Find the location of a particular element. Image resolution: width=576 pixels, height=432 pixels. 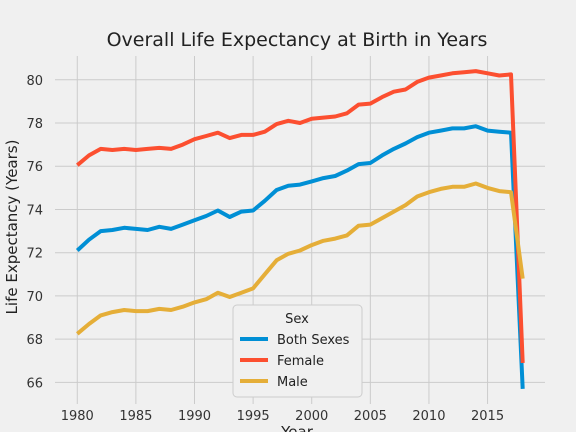

legend: Sex Both Sexes Female Male is located at coordinates (297, 351).